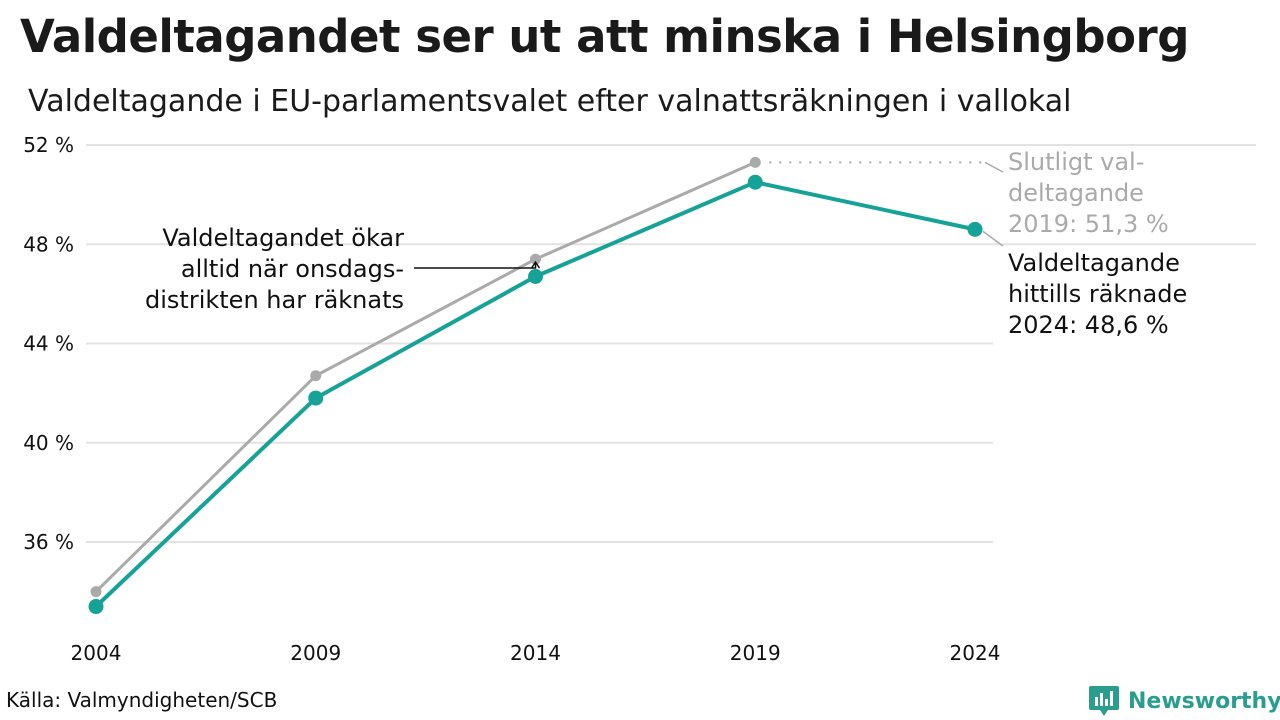 The height and width of the screenshot is (720, 1280). I want to click on logo-text: Newsworthy, so click(1204, 701).